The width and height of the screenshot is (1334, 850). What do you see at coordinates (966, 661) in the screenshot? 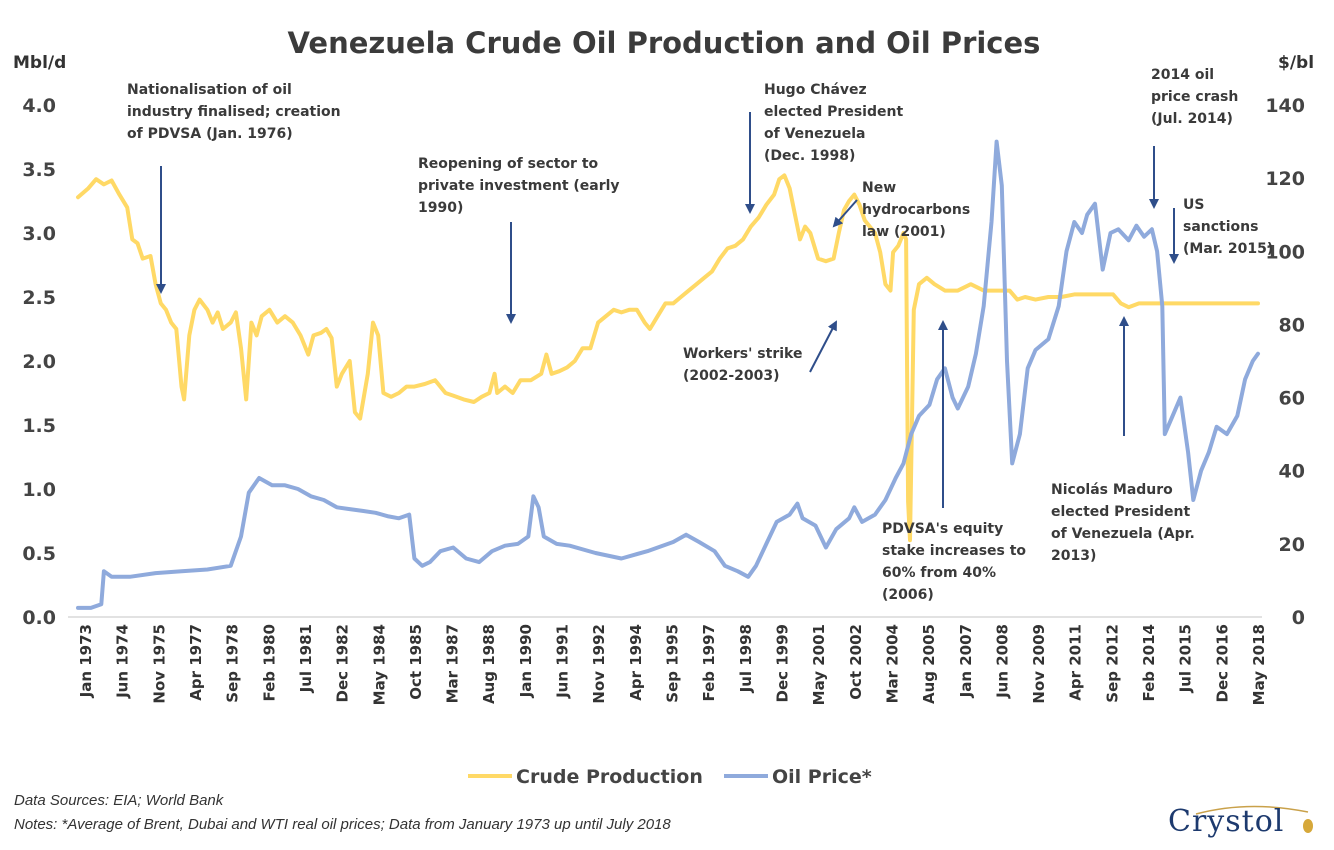
I see `x-tick-label: Jan 2007` at bounding box center [966, 661].